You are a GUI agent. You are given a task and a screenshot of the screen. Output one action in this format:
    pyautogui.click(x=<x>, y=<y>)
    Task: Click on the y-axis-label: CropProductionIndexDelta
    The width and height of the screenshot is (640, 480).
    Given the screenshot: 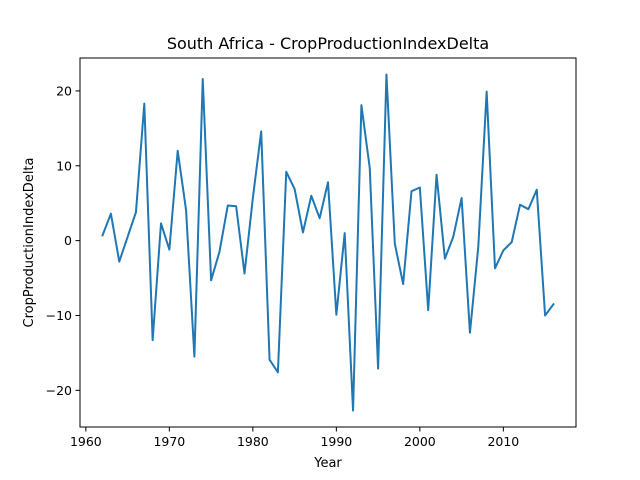 What is the action you would take?
    pyautogui.click(x=29, y=243)
    